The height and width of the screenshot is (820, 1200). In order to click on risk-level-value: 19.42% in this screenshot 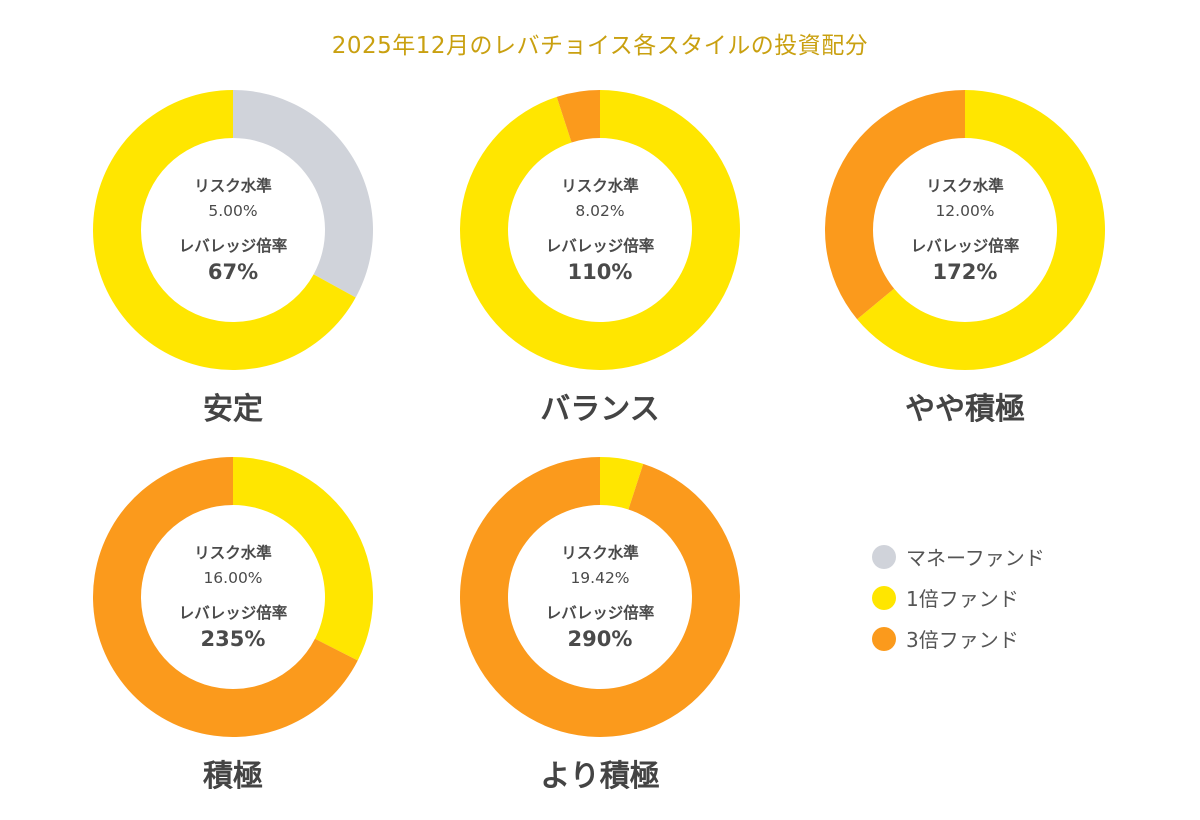, I will do `click(600, 578)`.